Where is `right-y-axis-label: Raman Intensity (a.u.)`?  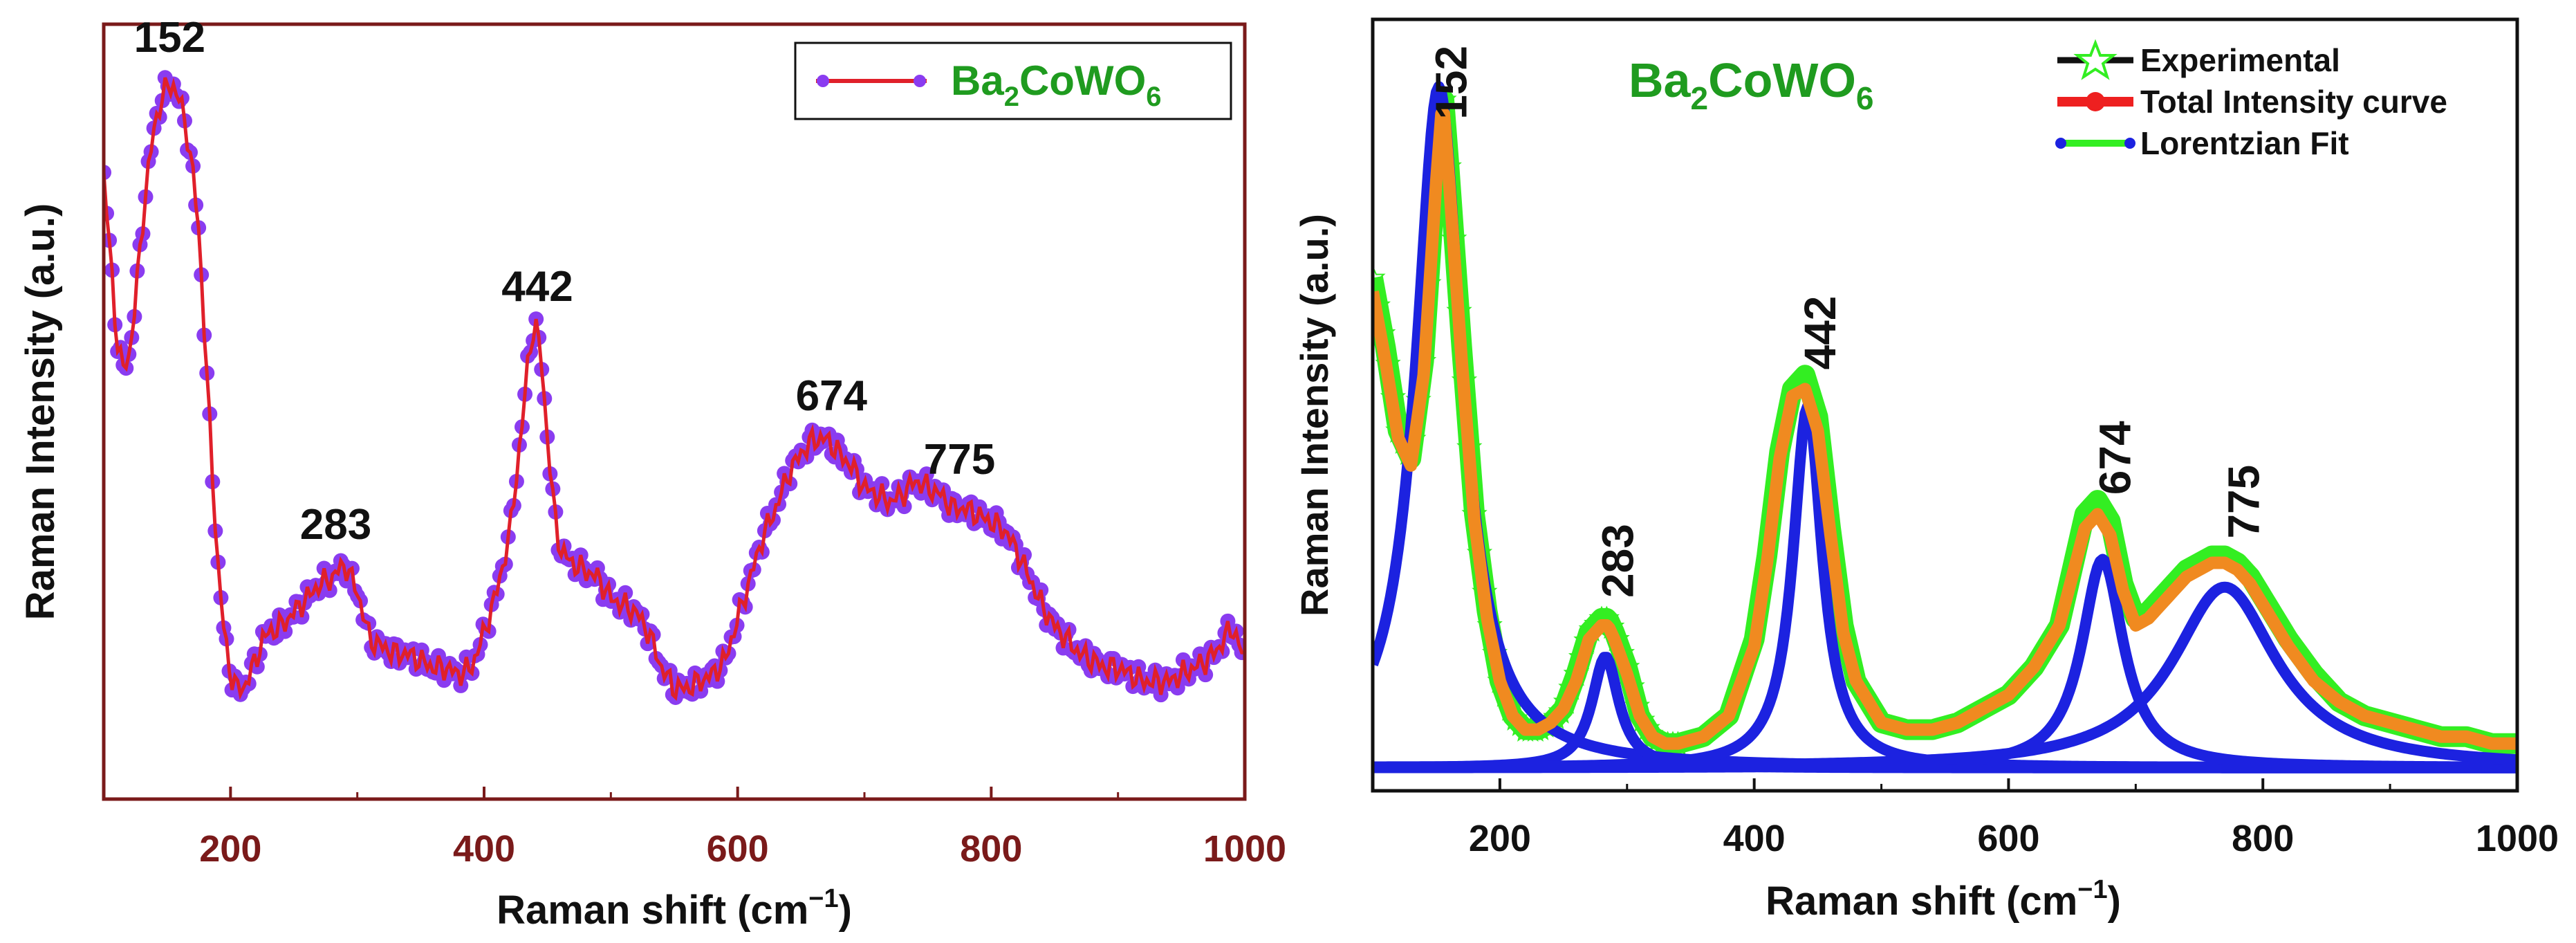
right-y-axis-label: Raman Intensity (a.u.) is located at coordinates (1314, 415).